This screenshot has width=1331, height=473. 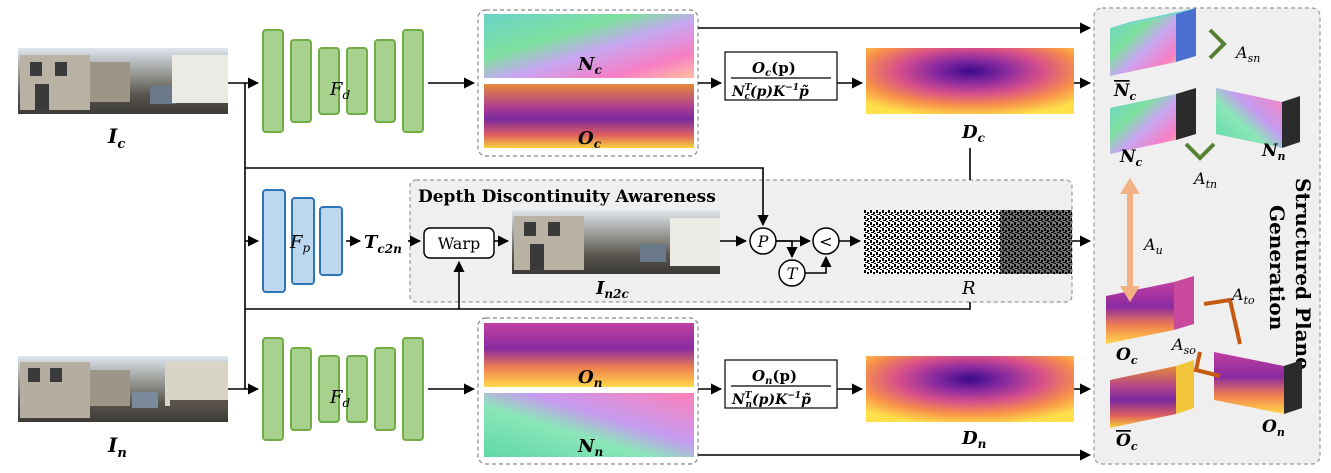 I want to click on svg-text:NTn(p)K−1p̃: NT n(p)K−1p̃, so click(x=771, y=400).